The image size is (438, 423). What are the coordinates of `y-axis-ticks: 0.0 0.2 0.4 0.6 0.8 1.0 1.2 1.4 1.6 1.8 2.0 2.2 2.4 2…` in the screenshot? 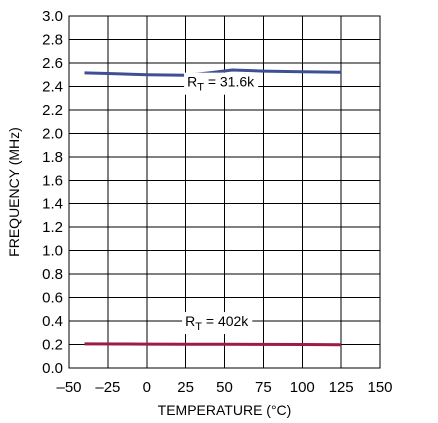 It's located at (52, 192).